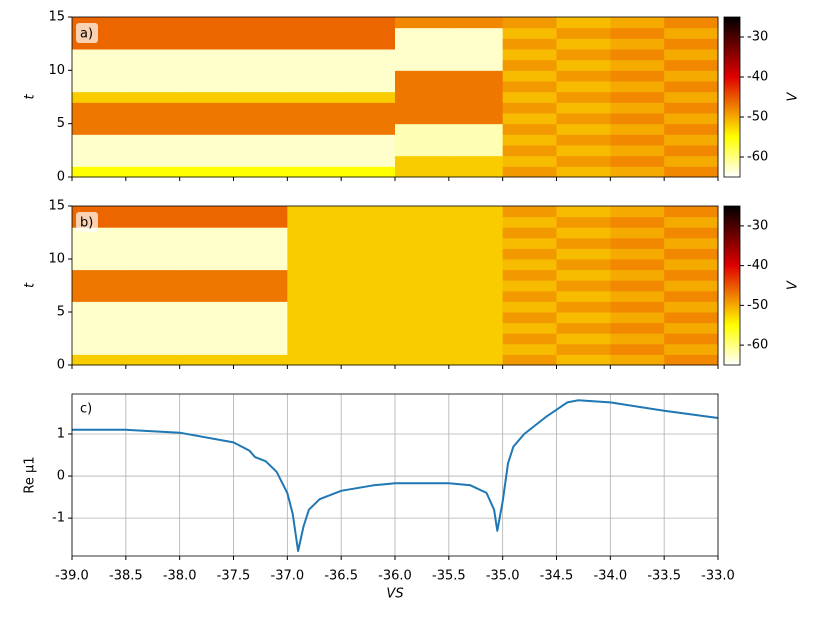 The image size is (822, 617). I want to click on panel-label: a), so click(86, 34).